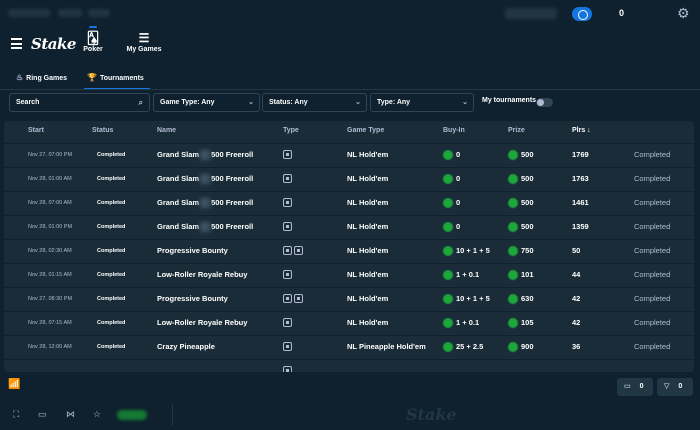 The width and height of the screenshot is (700, 430). Describe the element at coordinates (103, 130) in the screenshot. I see `col-status: Status` at that location.